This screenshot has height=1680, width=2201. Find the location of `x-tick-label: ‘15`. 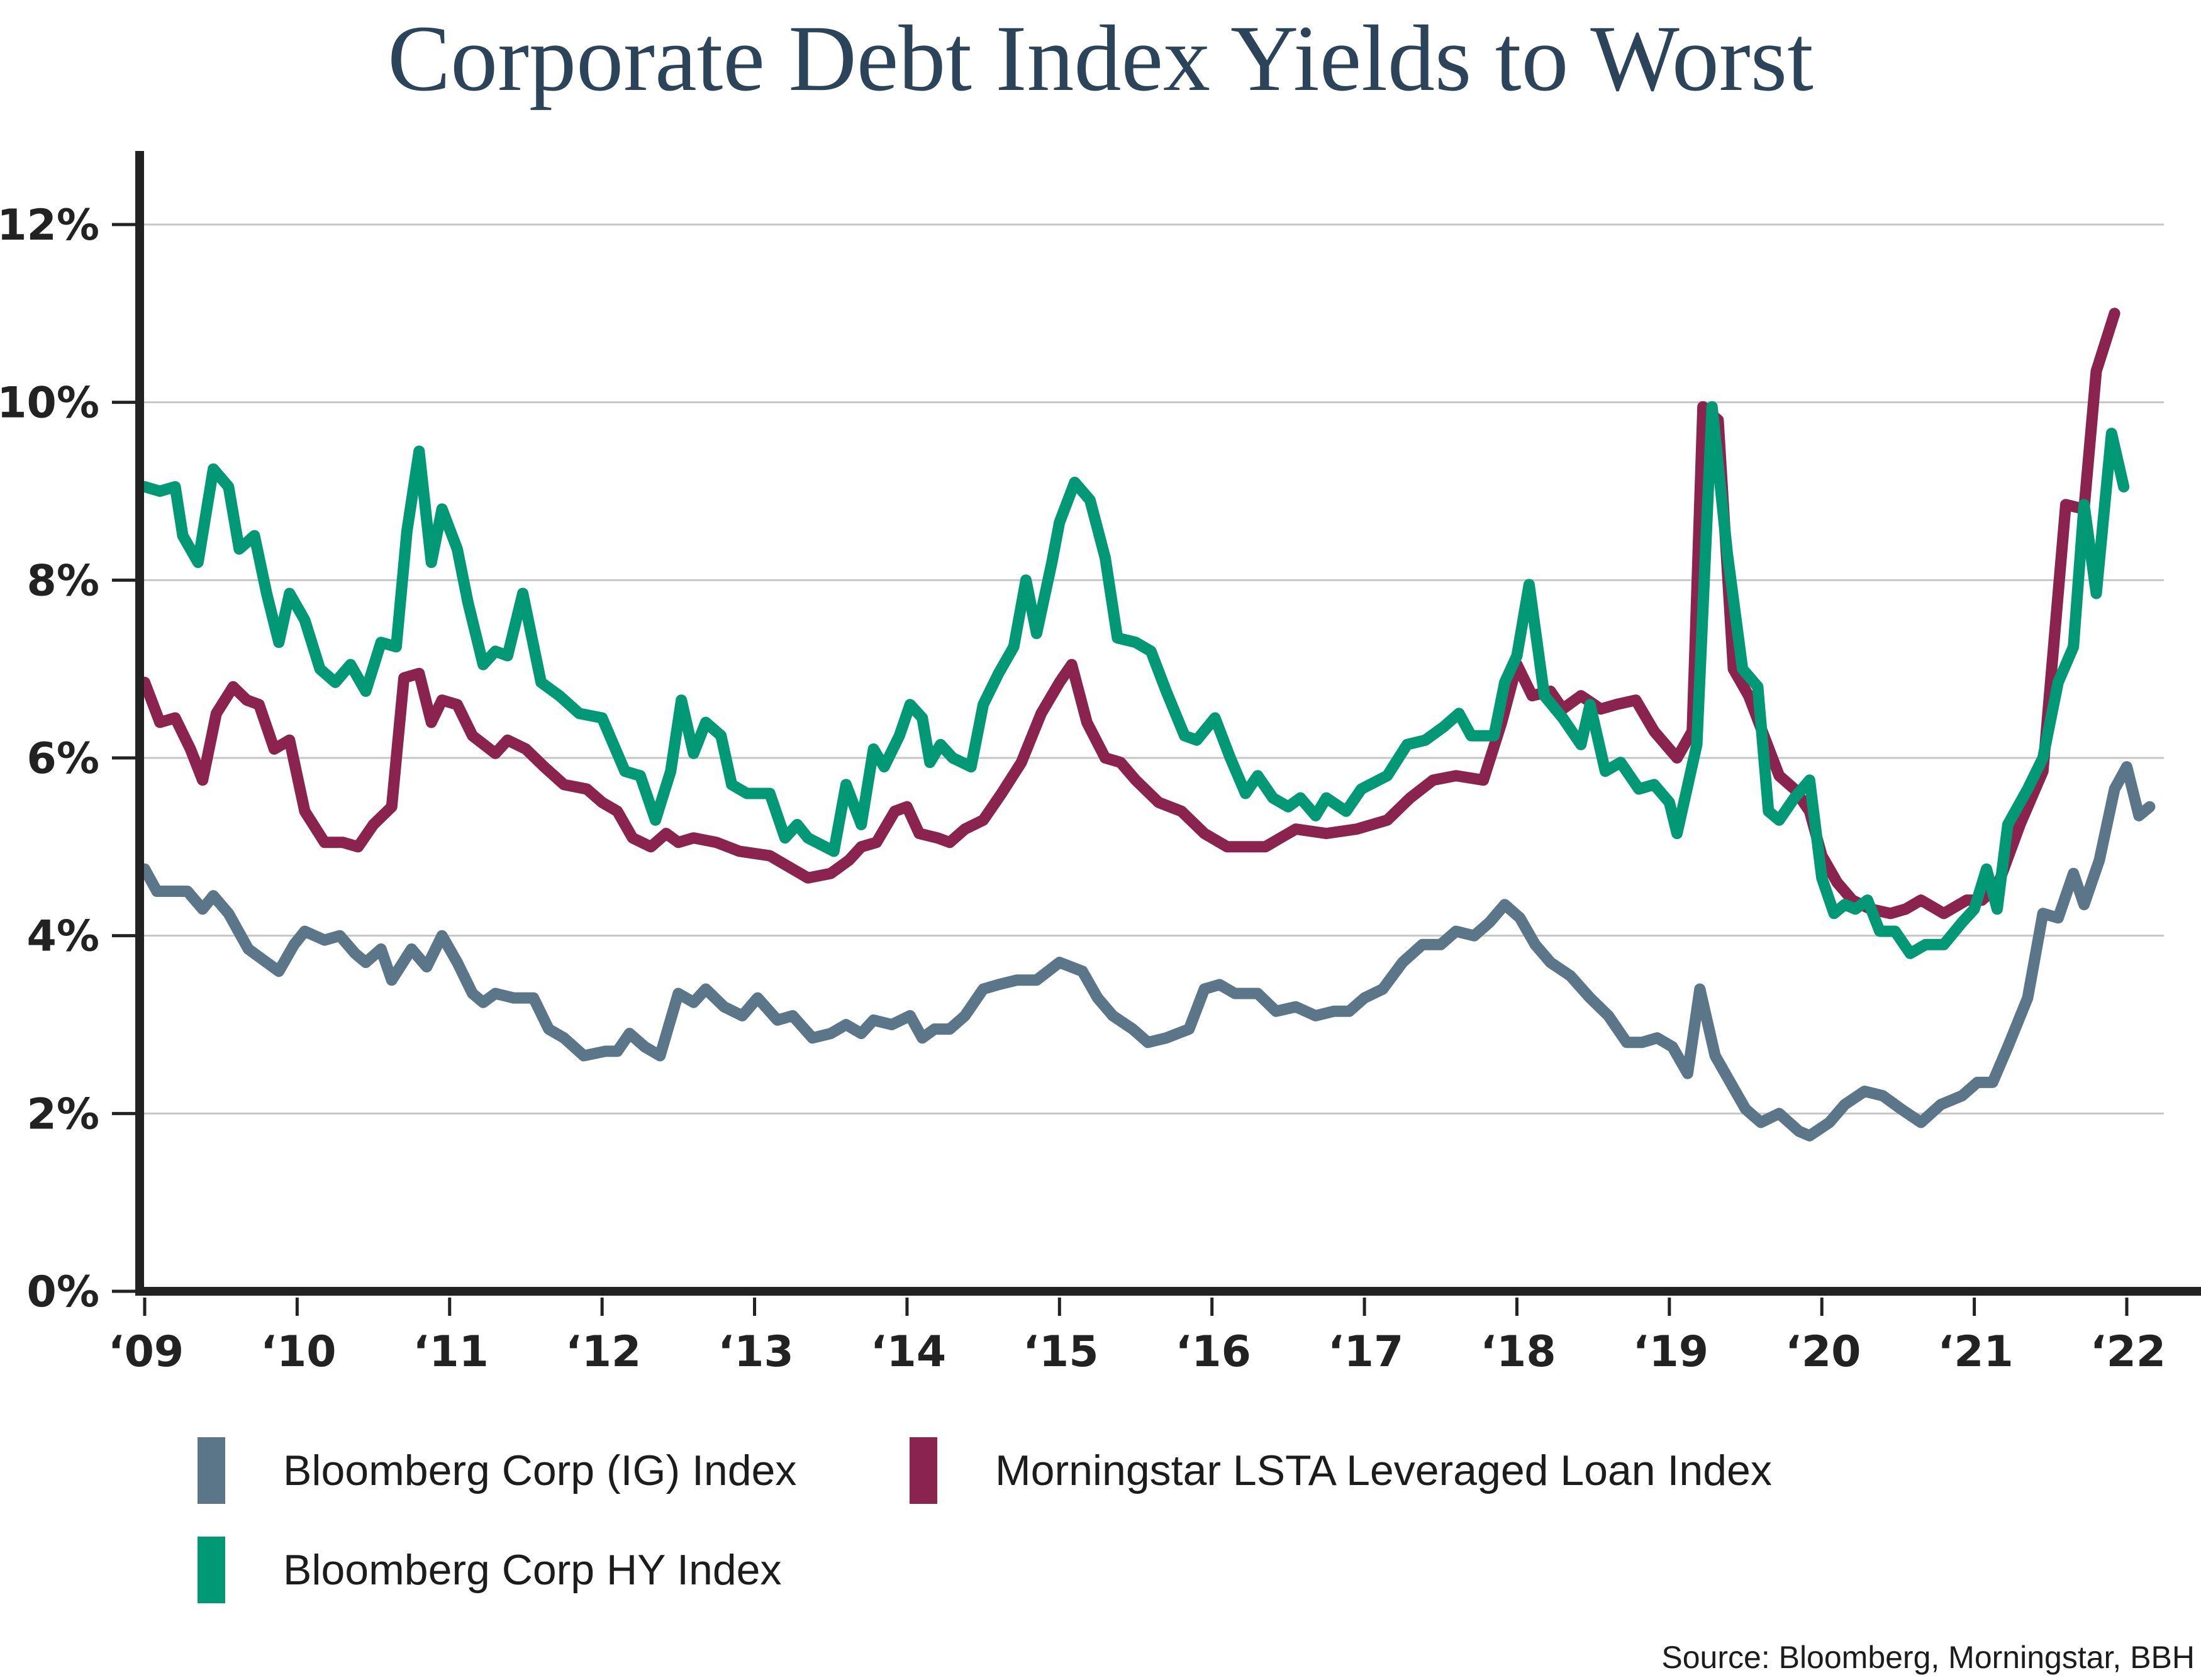

x-tick-label: ‘15 is located at coordinates (1060, 1352).